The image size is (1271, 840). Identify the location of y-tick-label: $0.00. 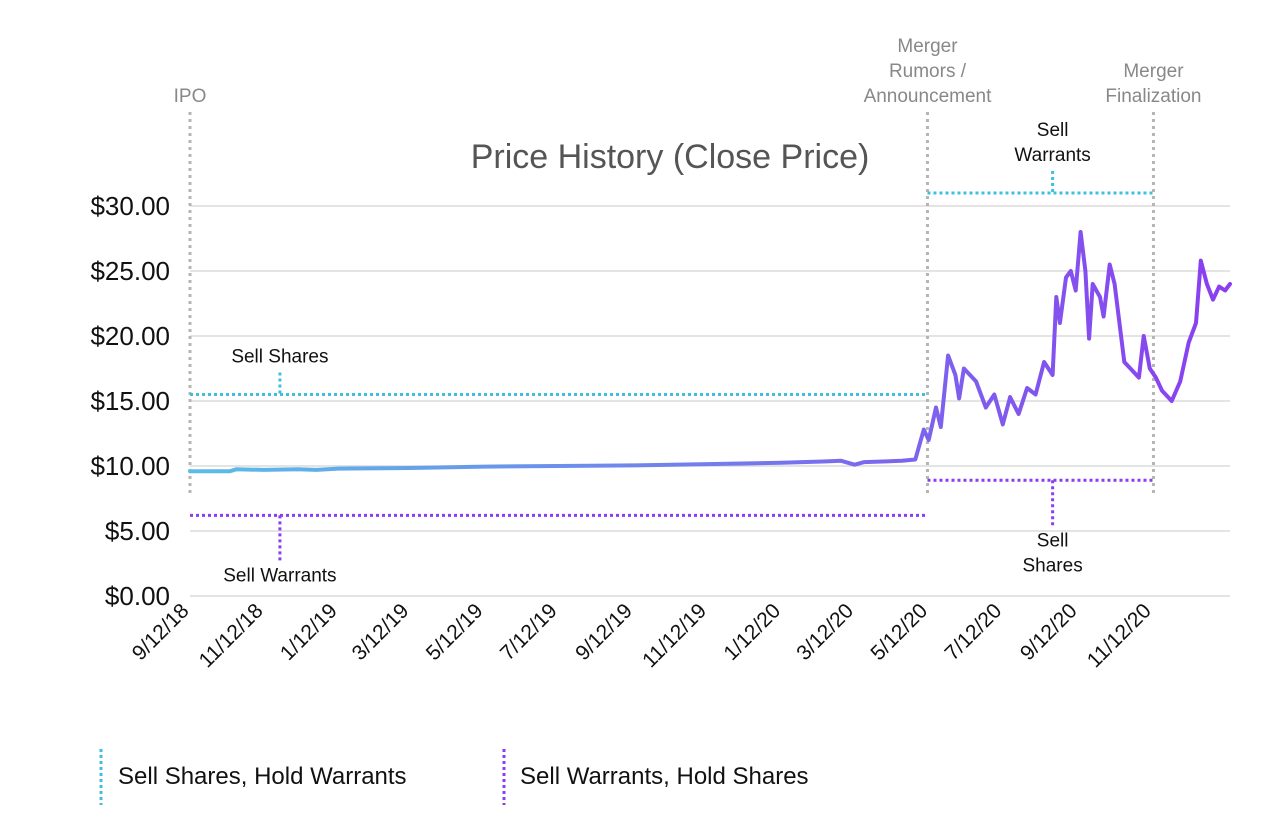
(137, 596).